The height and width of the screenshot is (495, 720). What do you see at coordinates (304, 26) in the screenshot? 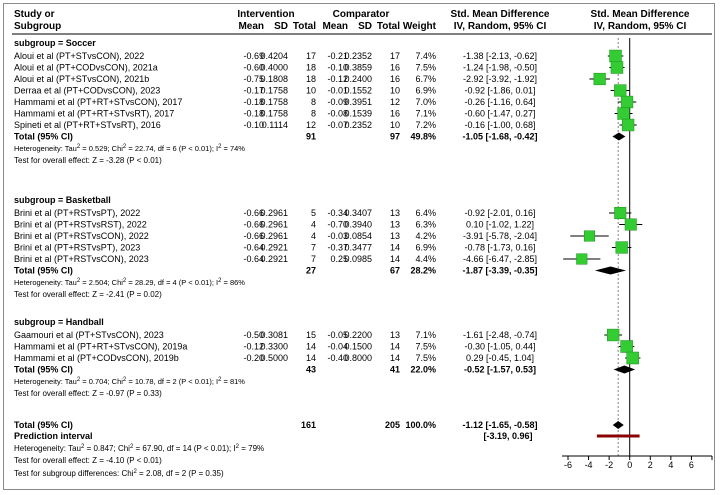
I see `header-total-intervention: Total` at bounding box center [304, 26].